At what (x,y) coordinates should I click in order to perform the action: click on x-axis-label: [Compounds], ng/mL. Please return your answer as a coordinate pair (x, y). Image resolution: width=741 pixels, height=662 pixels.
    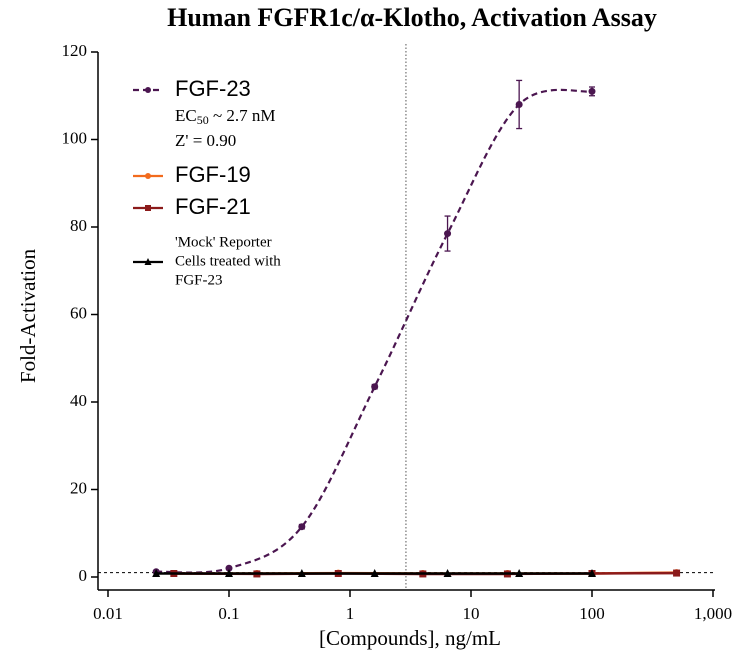
    Looking at the image, I should click on (410, 638).